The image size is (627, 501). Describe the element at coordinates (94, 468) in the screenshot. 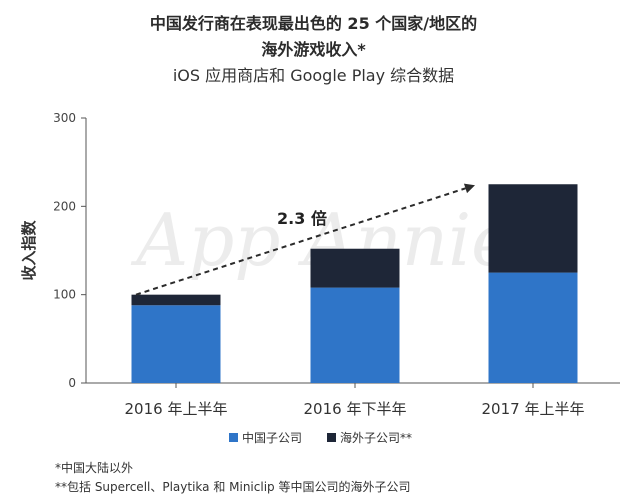

I see `footnote-1: *中国大陆以外` at that location.